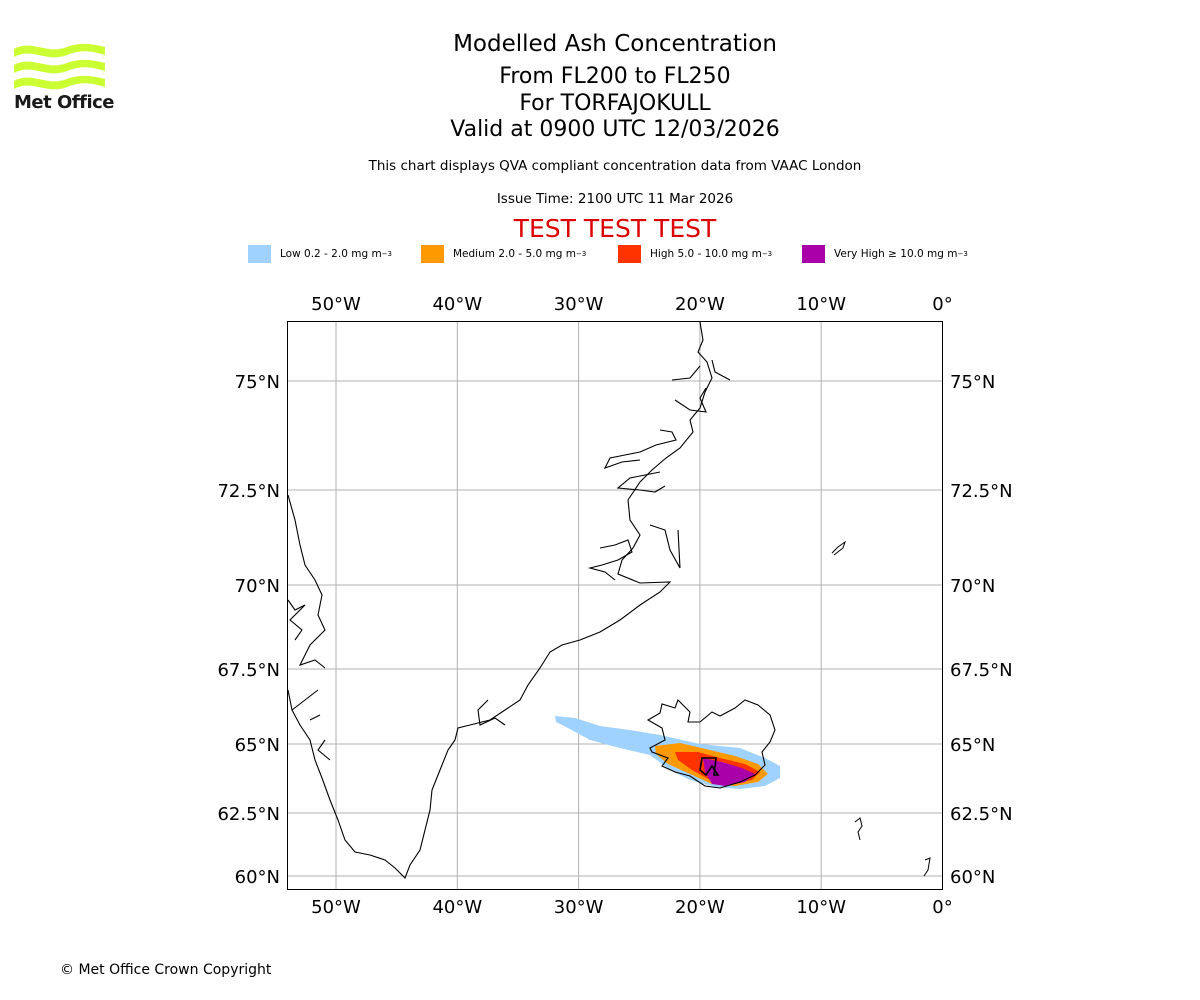 Image resolution: width=1200 pixels, height=1000 pixels. What do you see at coordinates (615, 103) in the screenshot?
I see `volcano-name: For TORFAJOKULL` at bounding box center [615, 103].